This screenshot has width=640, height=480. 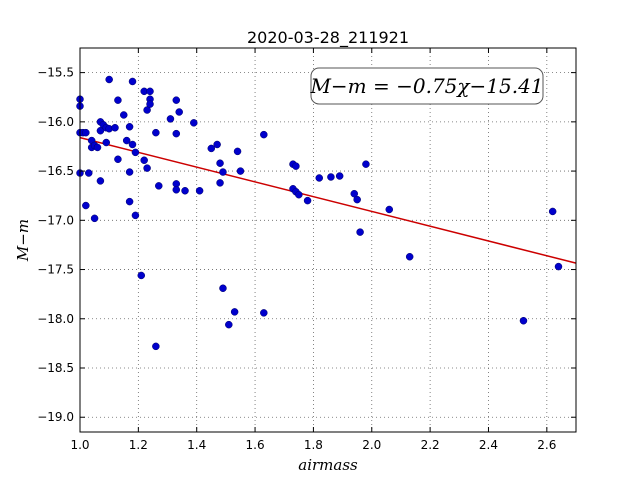 I want to click on chart-title: 2020-03-28_211921, so click(x=328, y=38).